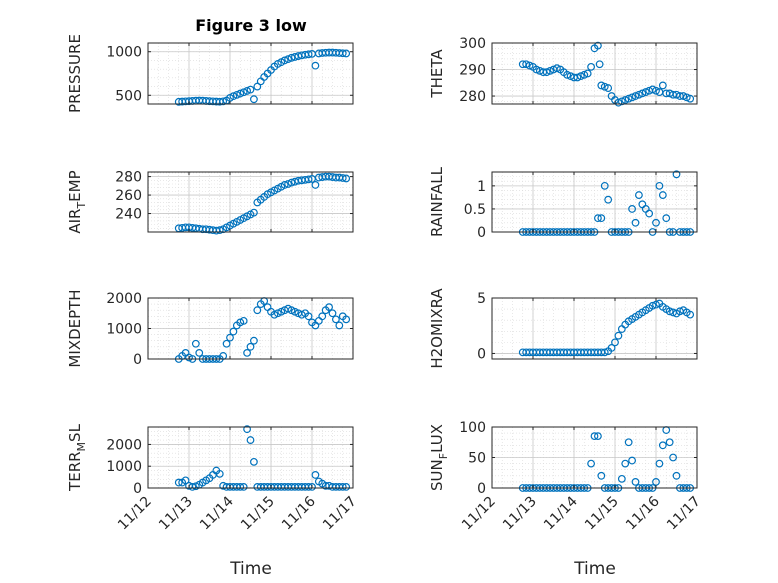 The image size is (778, 583). What do you see at coordinates (437, 74) in the screenshot?
I see `y-axis-label: THETA` at bounding box center [437, 74].